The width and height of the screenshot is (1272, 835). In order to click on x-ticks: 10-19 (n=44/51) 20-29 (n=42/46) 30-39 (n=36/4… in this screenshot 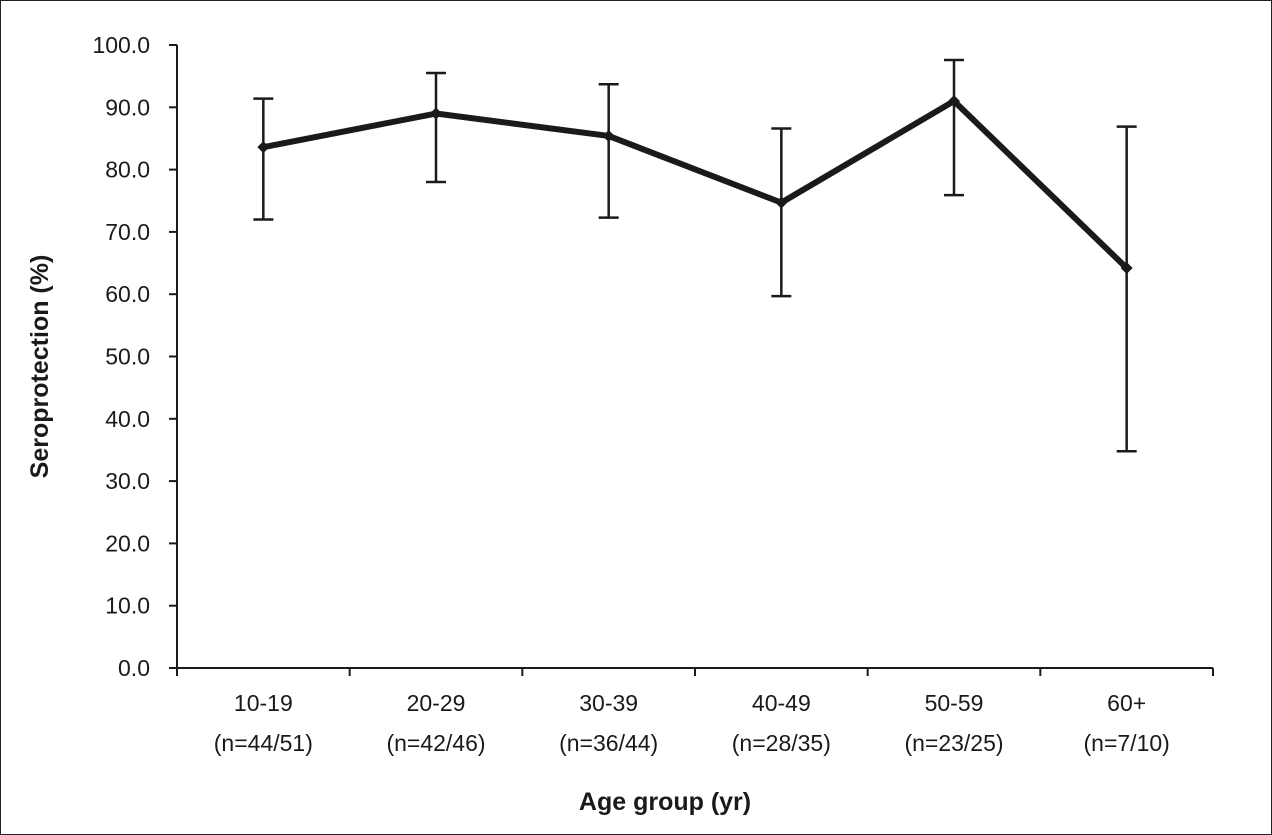, I will do `click(695, 712)`.